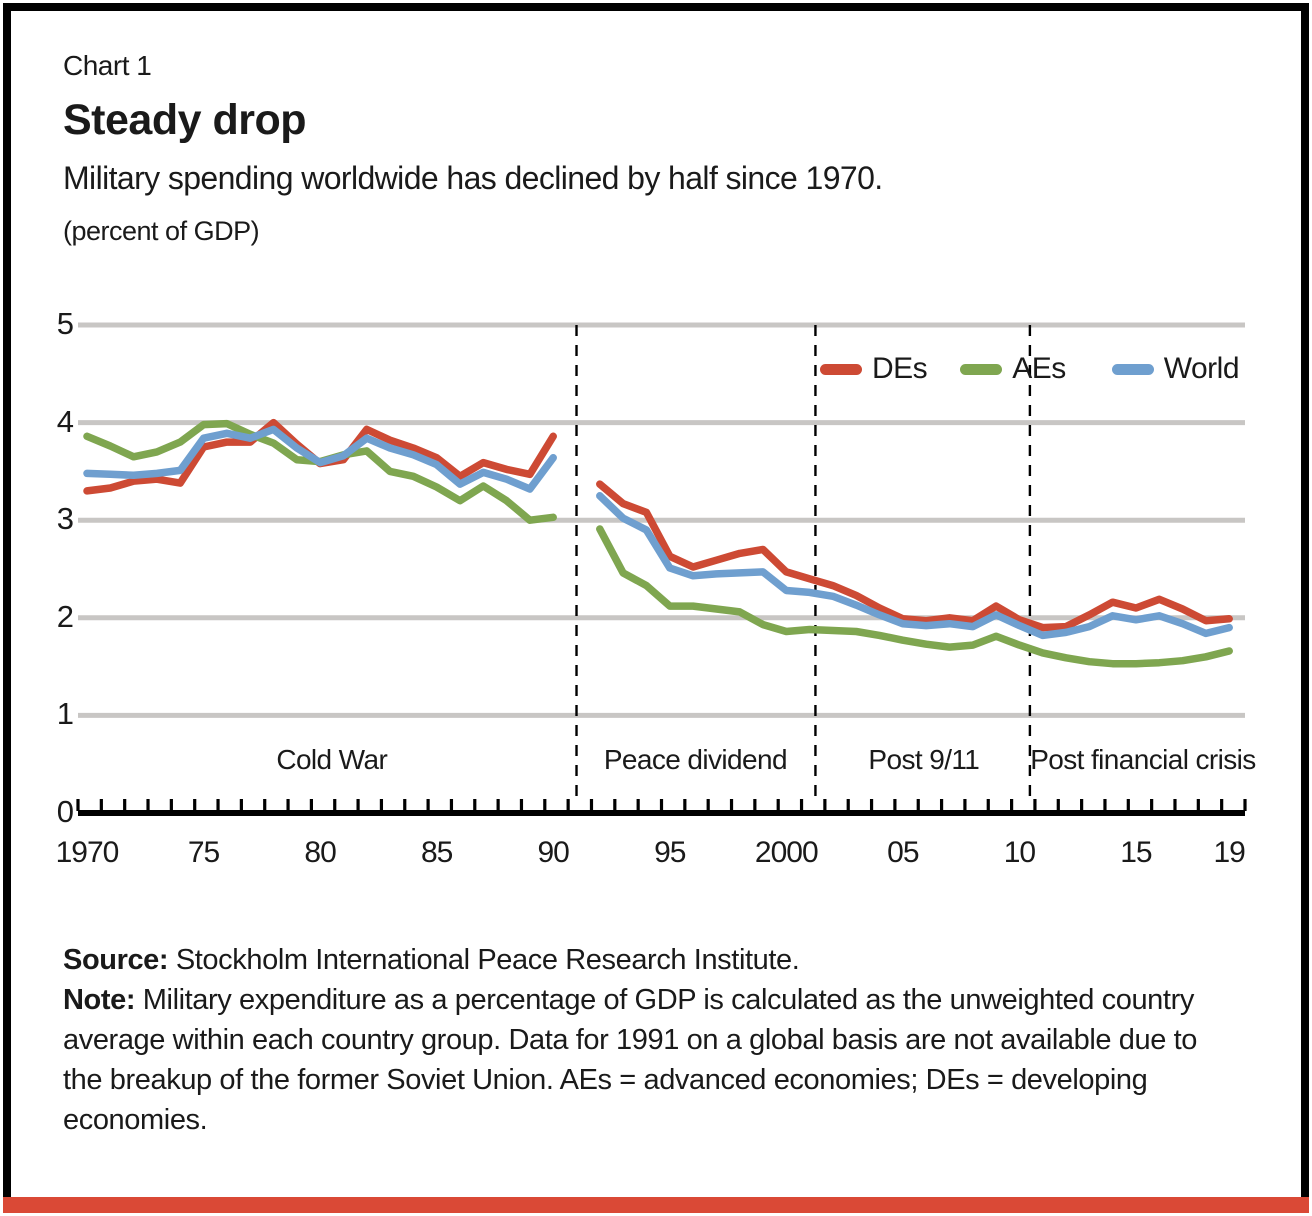  I want to click on legend-label: AEs, so click(1039, 368).